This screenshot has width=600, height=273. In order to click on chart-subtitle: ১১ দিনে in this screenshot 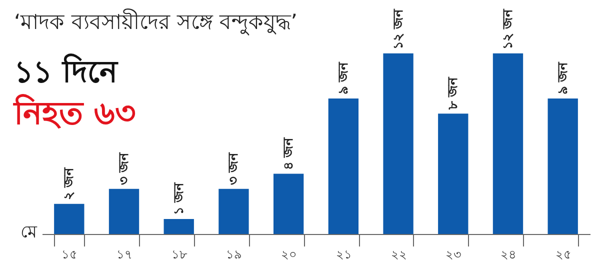, I will do `click(66, 72)`.